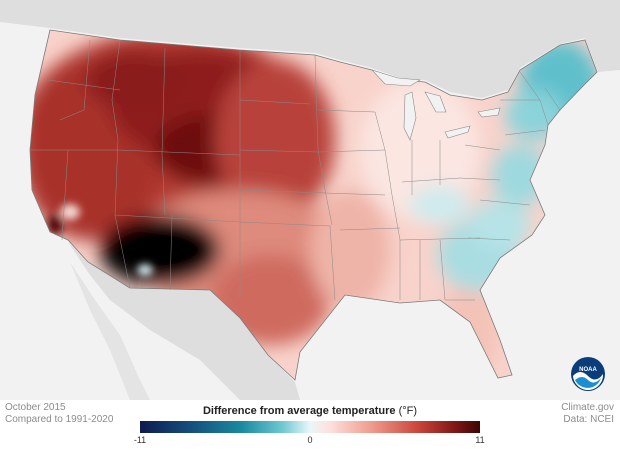 Image resolution: width=620 pixels, height=450 pixels. I want to click on month-label: October 2015, so click(35, 407).